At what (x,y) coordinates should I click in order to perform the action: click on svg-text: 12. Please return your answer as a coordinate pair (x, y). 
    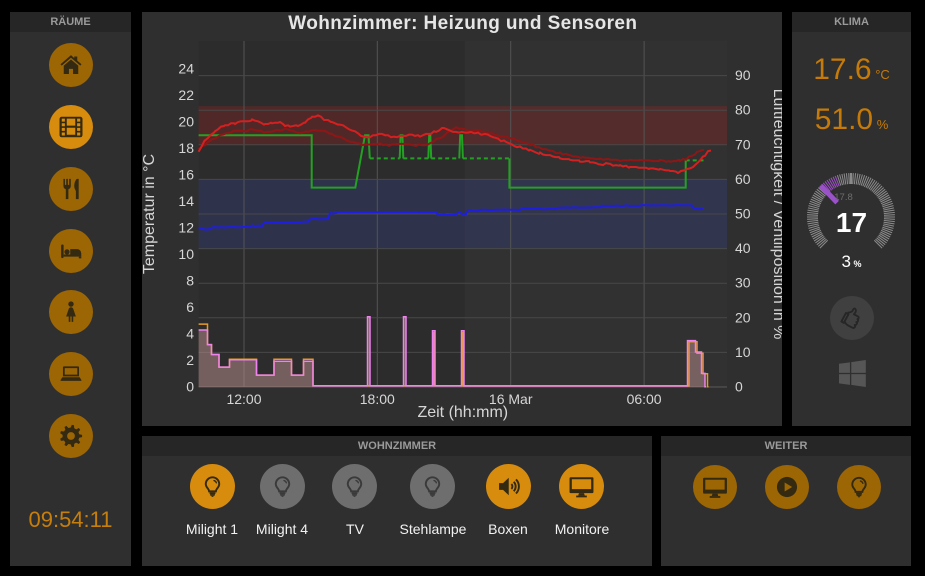
    Looking at the image, I should click on (186, 228).